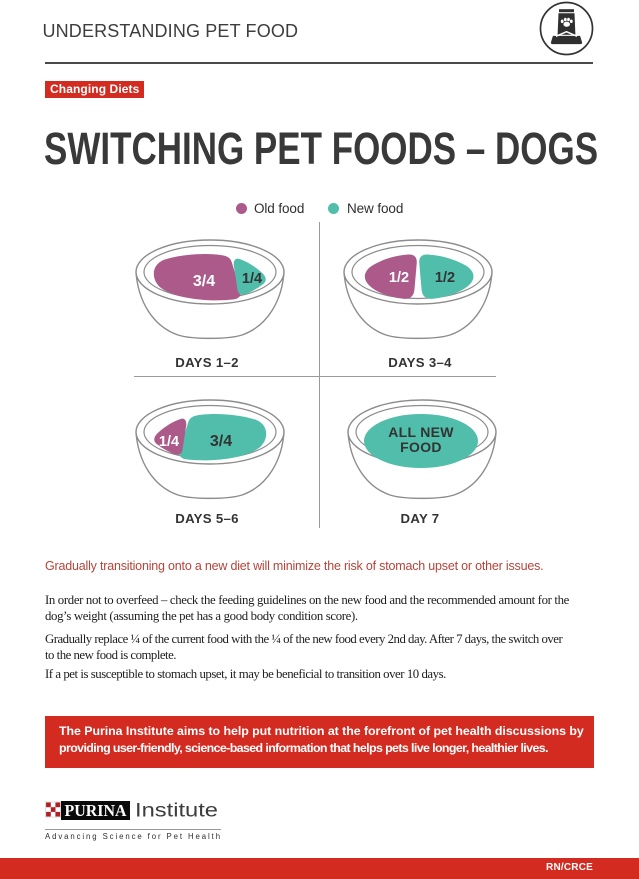 This screenshot has width=639, height=879. Describe the element at coordinates (421, 447) in the screenshot. I see `svg-text: FOOD` at that location.